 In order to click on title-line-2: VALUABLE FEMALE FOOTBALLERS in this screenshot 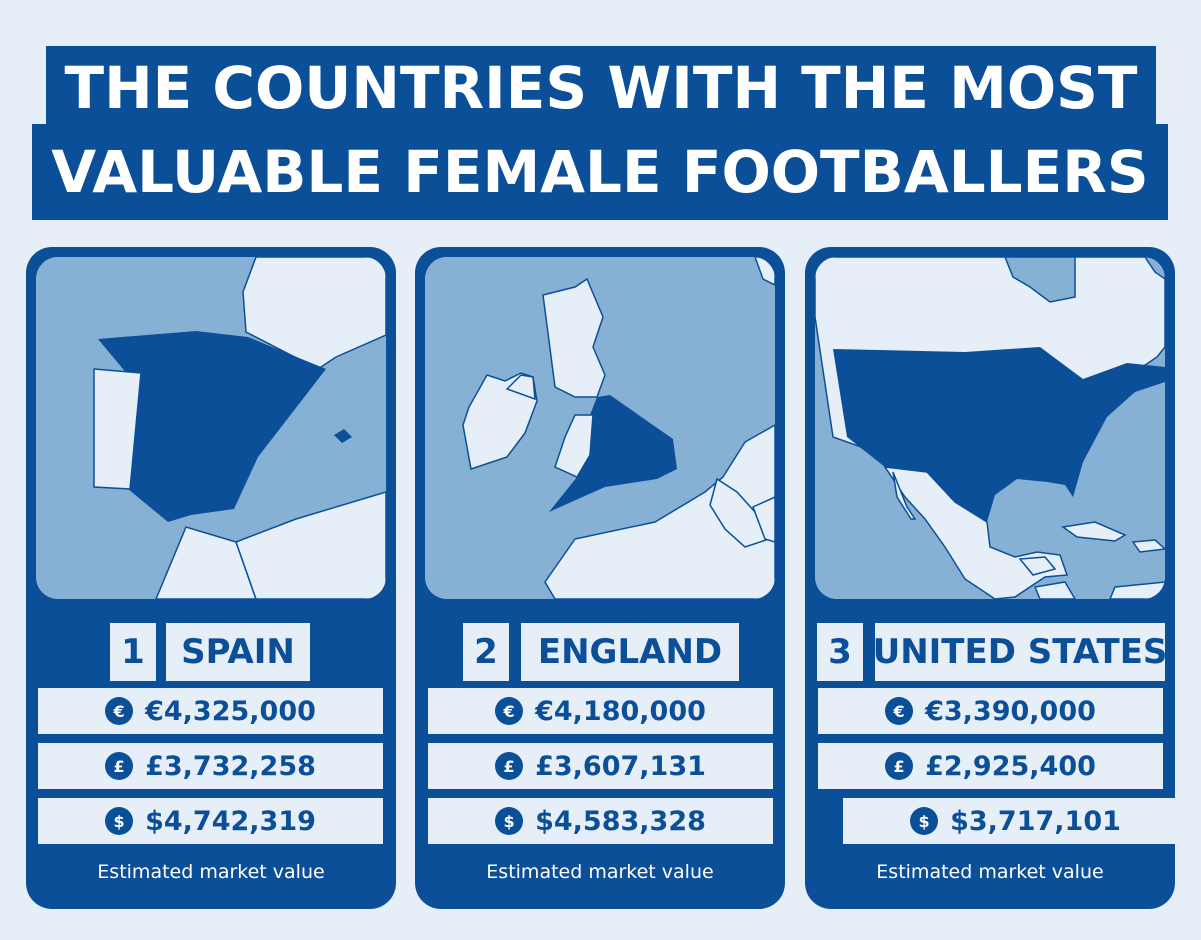, I will do `click(600, 172)`.